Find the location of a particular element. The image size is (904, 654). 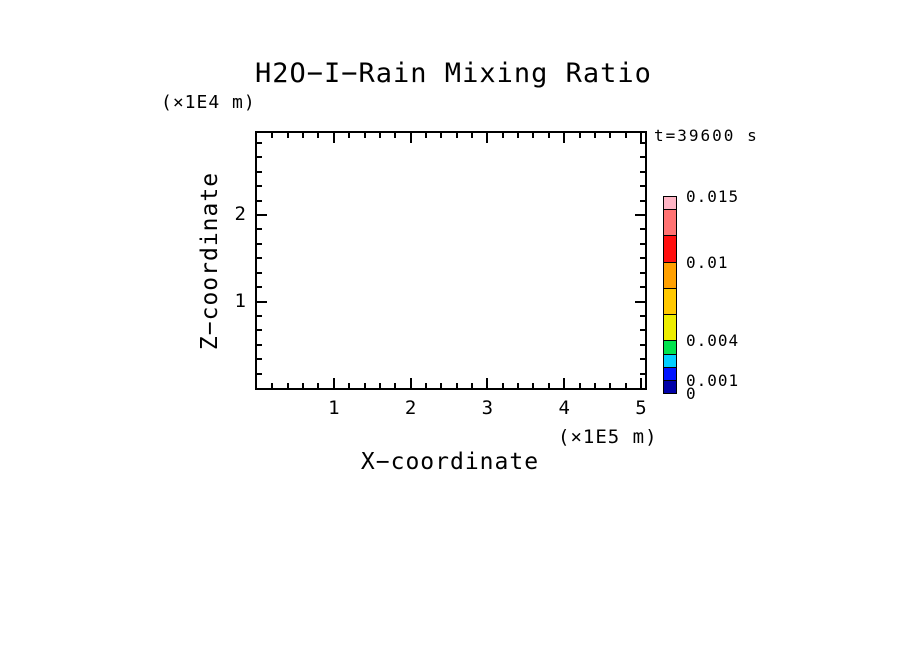

x-tick-label: 5 is located at coordinates (641, 408).